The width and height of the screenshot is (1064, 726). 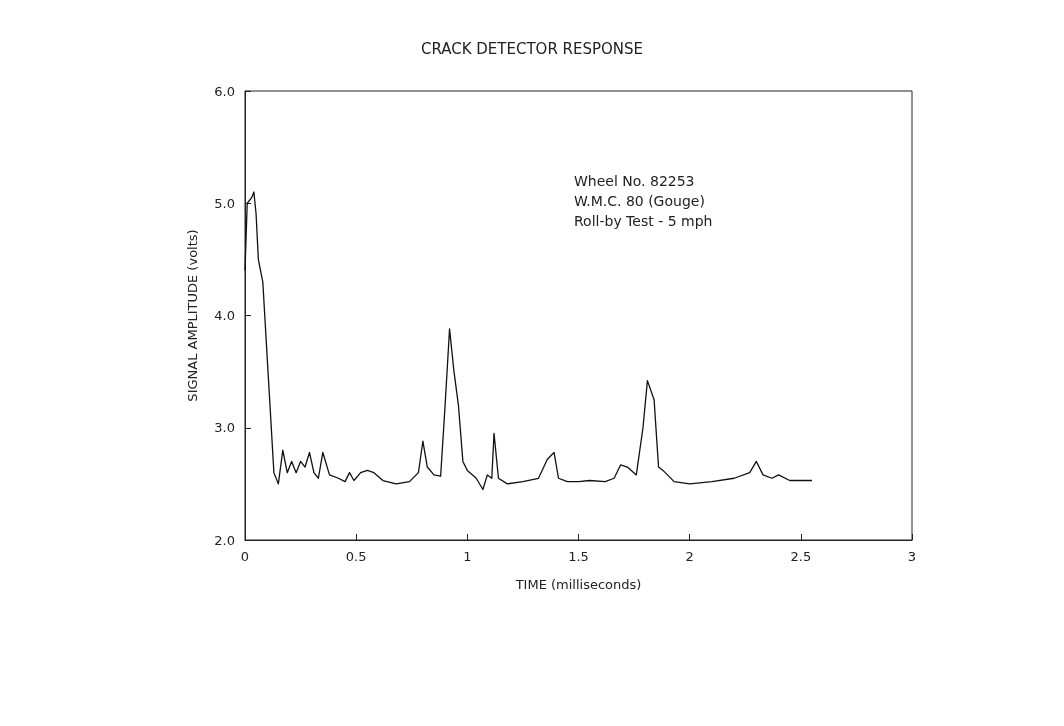 What do you see at coordinates (467, 556) in the screenshot?
I see `x-tick-label: 1` at bounding box center [467, 556].